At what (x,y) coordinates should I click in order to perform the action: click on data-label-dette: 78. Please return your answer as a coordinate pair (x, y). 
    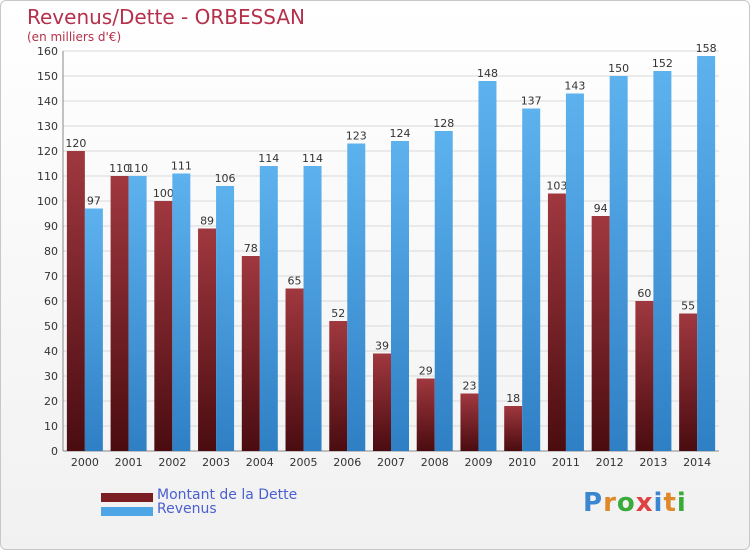
    Looking at the image, I should click on (251, 248).